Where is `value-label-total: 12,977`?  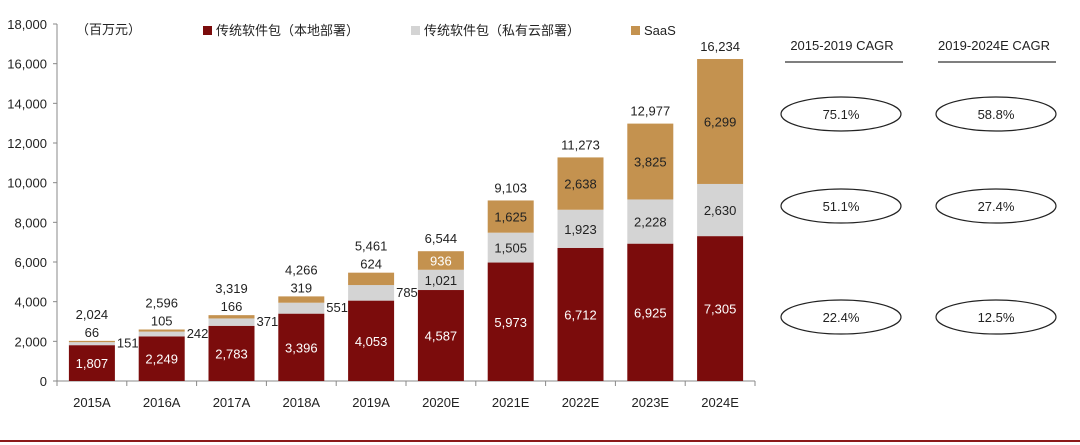 value-label-total: 12,977 is located at coordinates (650, 111).